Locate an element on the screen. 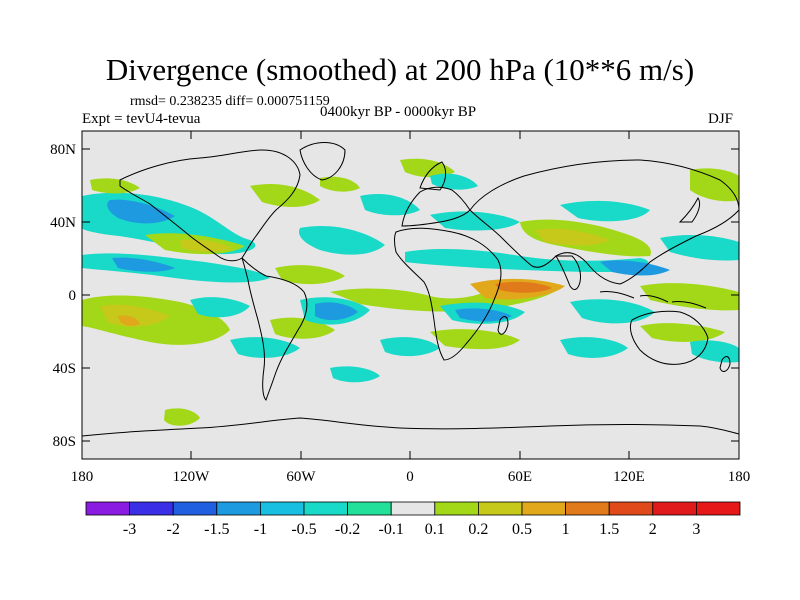 Image resolution: width=800 pixels, height=600 pixels. colorbar-label: -3 is located at coordinates (129, 529).